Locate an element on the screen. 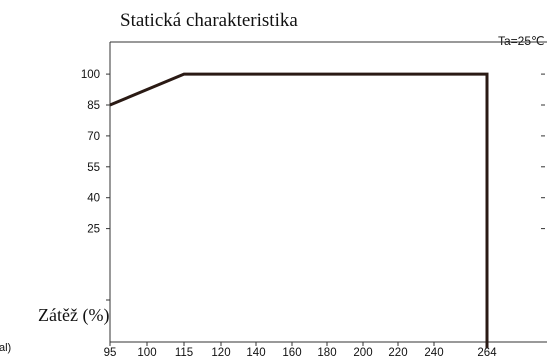  y-tick-label: 70 is located at coordinates (93, 137).